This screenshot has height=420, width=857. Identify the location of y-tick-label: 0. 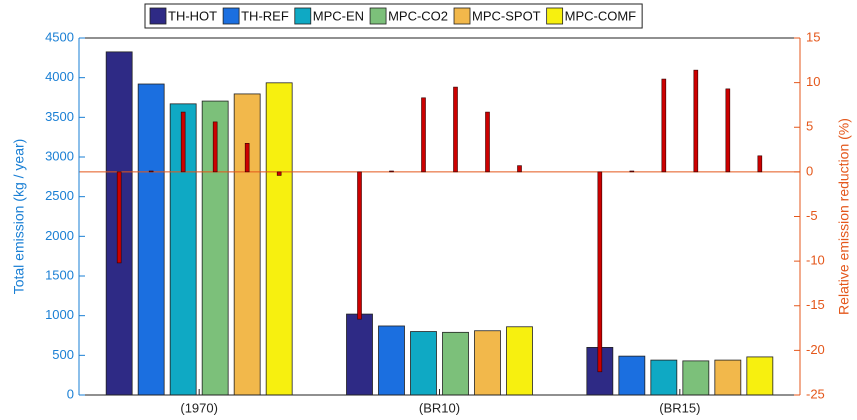
(70, 393).